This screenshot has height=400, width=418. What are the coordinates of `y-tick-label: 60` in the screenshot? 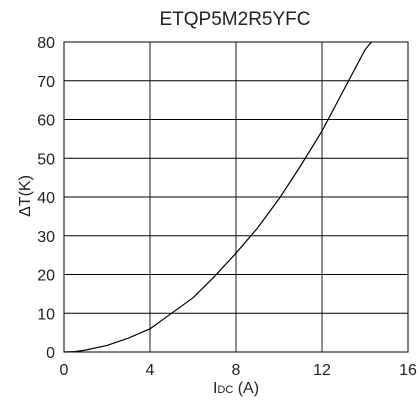 It's located at (46, 121).